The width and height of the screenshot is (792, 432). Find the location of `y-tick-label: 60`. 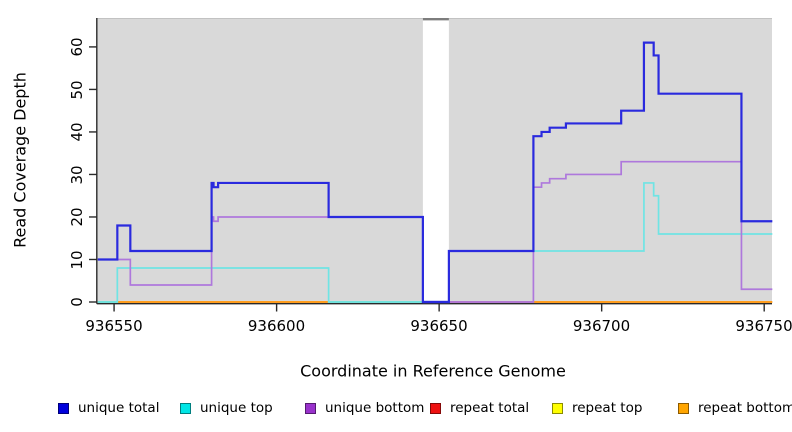

y-tick-label: 60 is located at coordinates (77, 47).